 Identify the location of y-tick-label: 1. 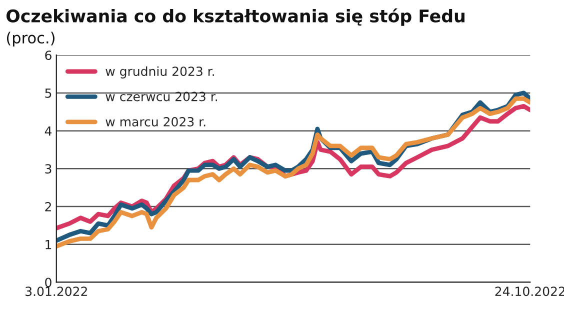
(49, 245).